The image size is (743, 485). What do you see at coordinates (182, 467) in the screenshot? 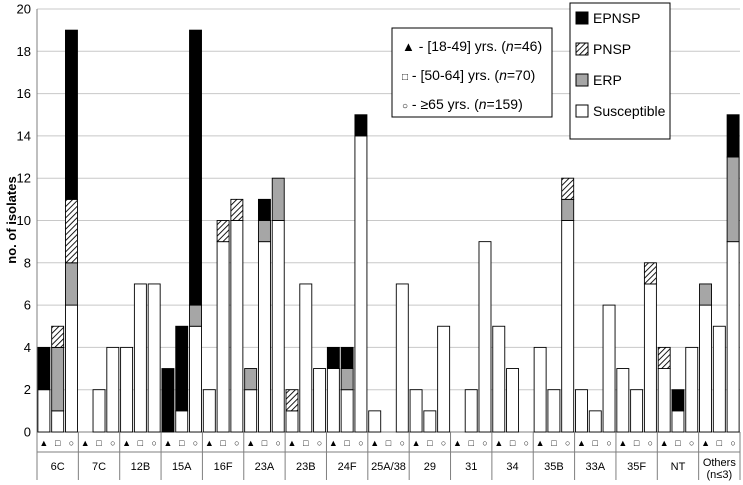
I see `category-label: 15A` at bounding box center [182, 467].